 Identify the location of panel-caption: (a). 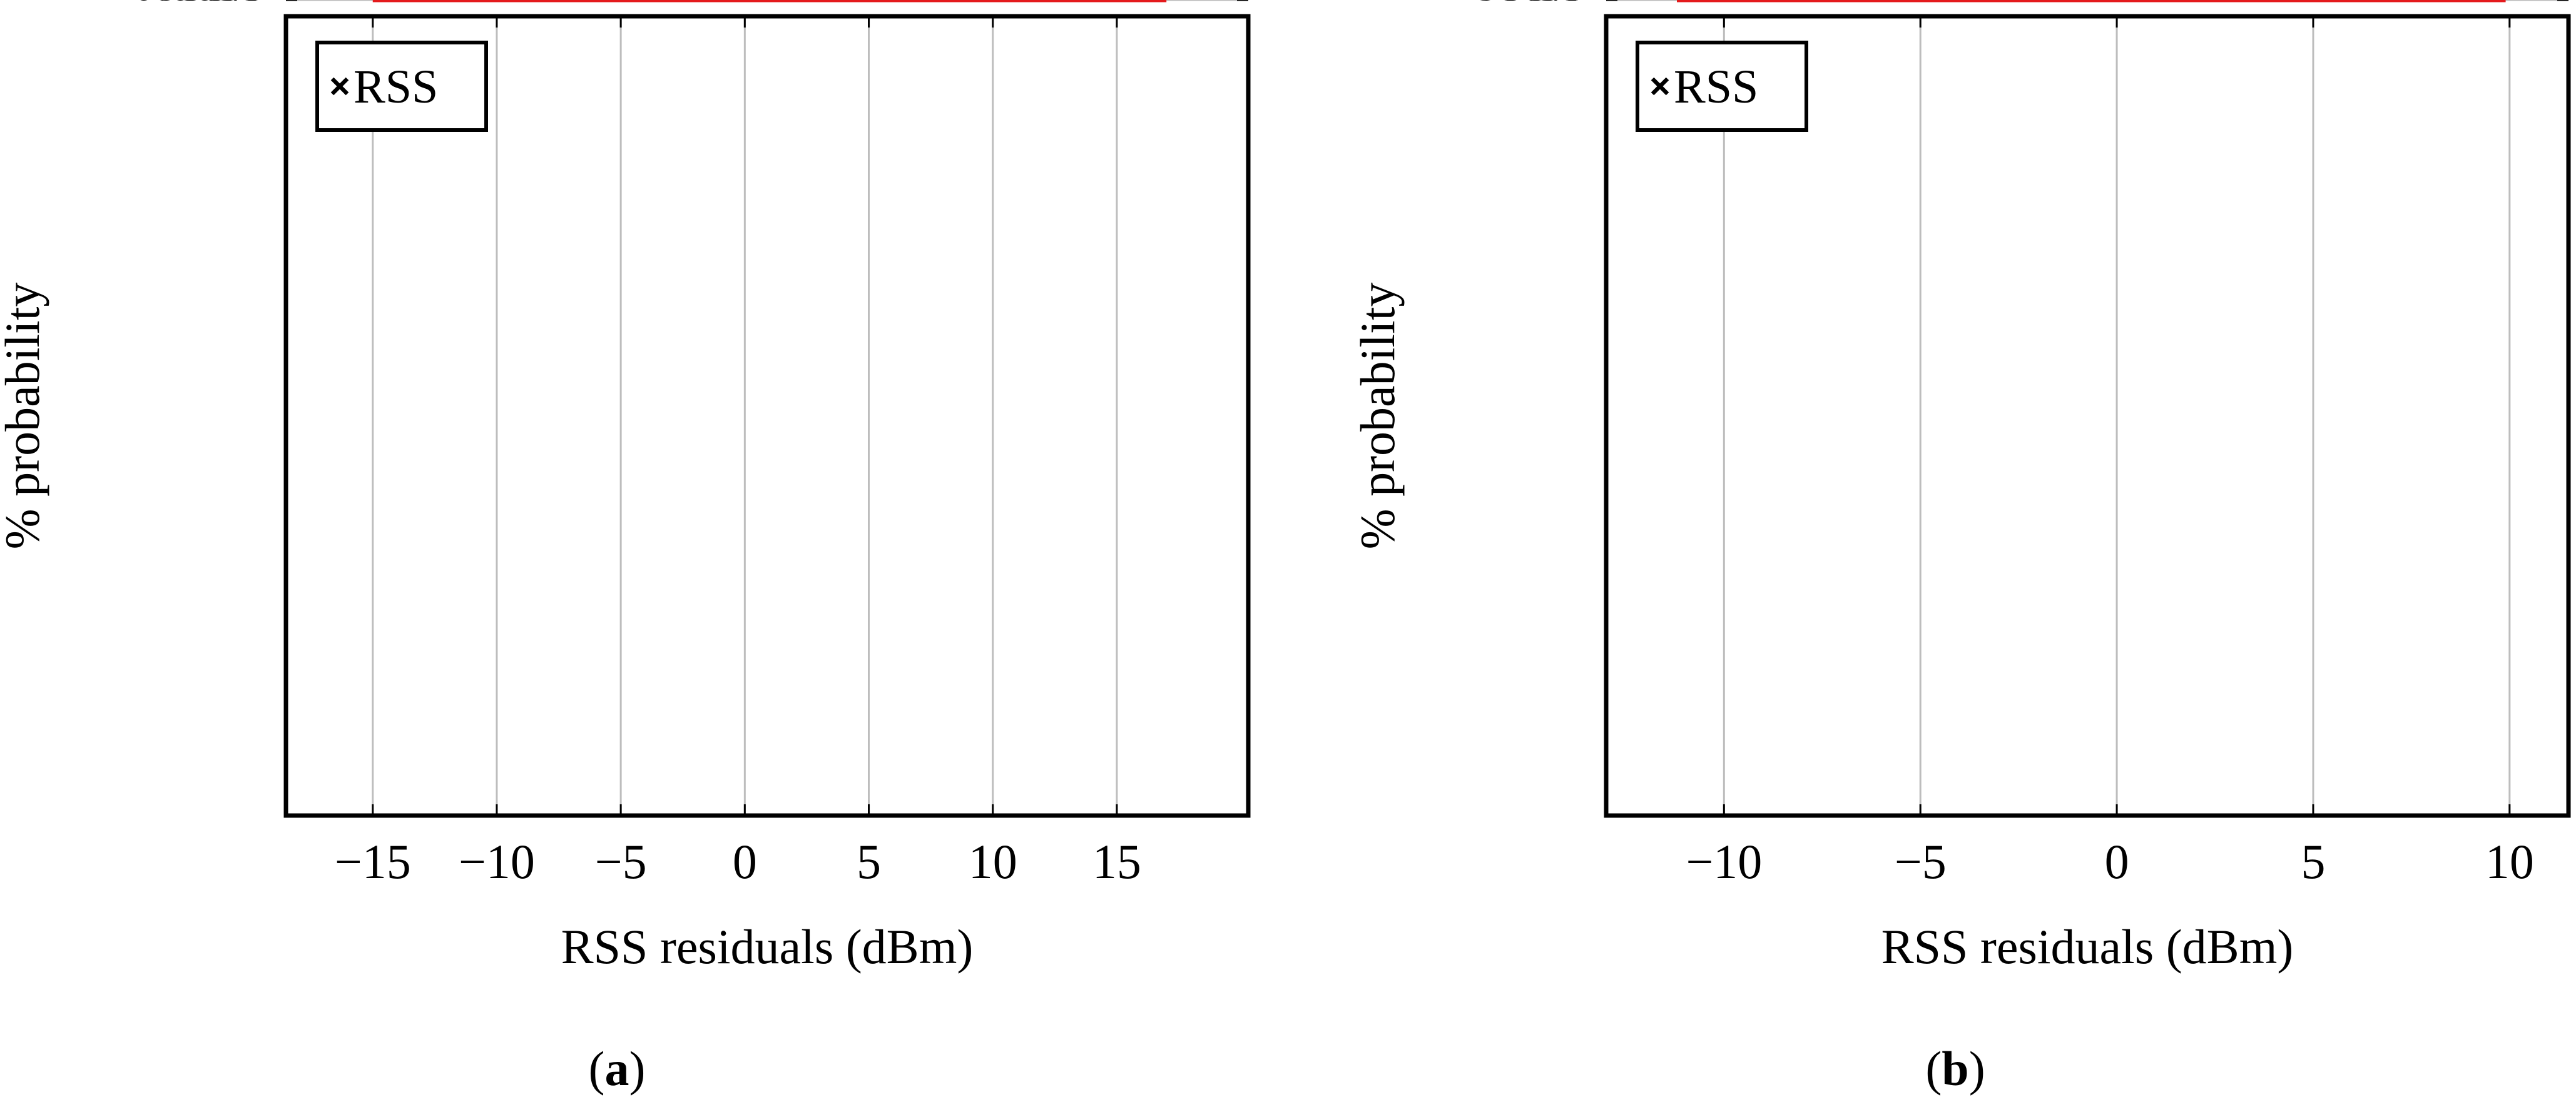
(617, 1068).